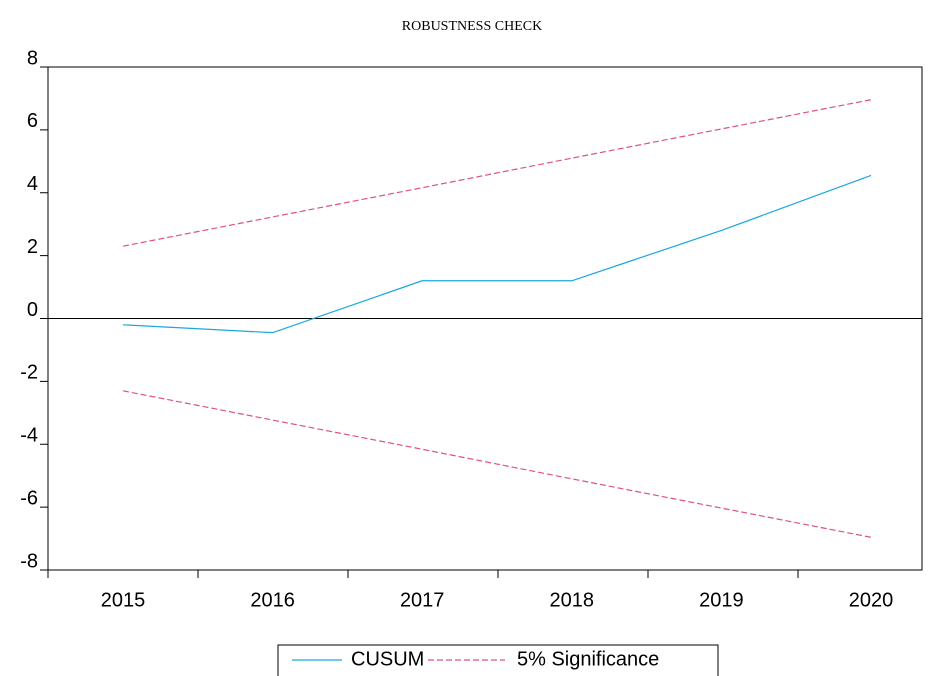  Describe the element at coordinates (422, 600) in the screenshot. I see `x-tick-label: 2017` at that location.